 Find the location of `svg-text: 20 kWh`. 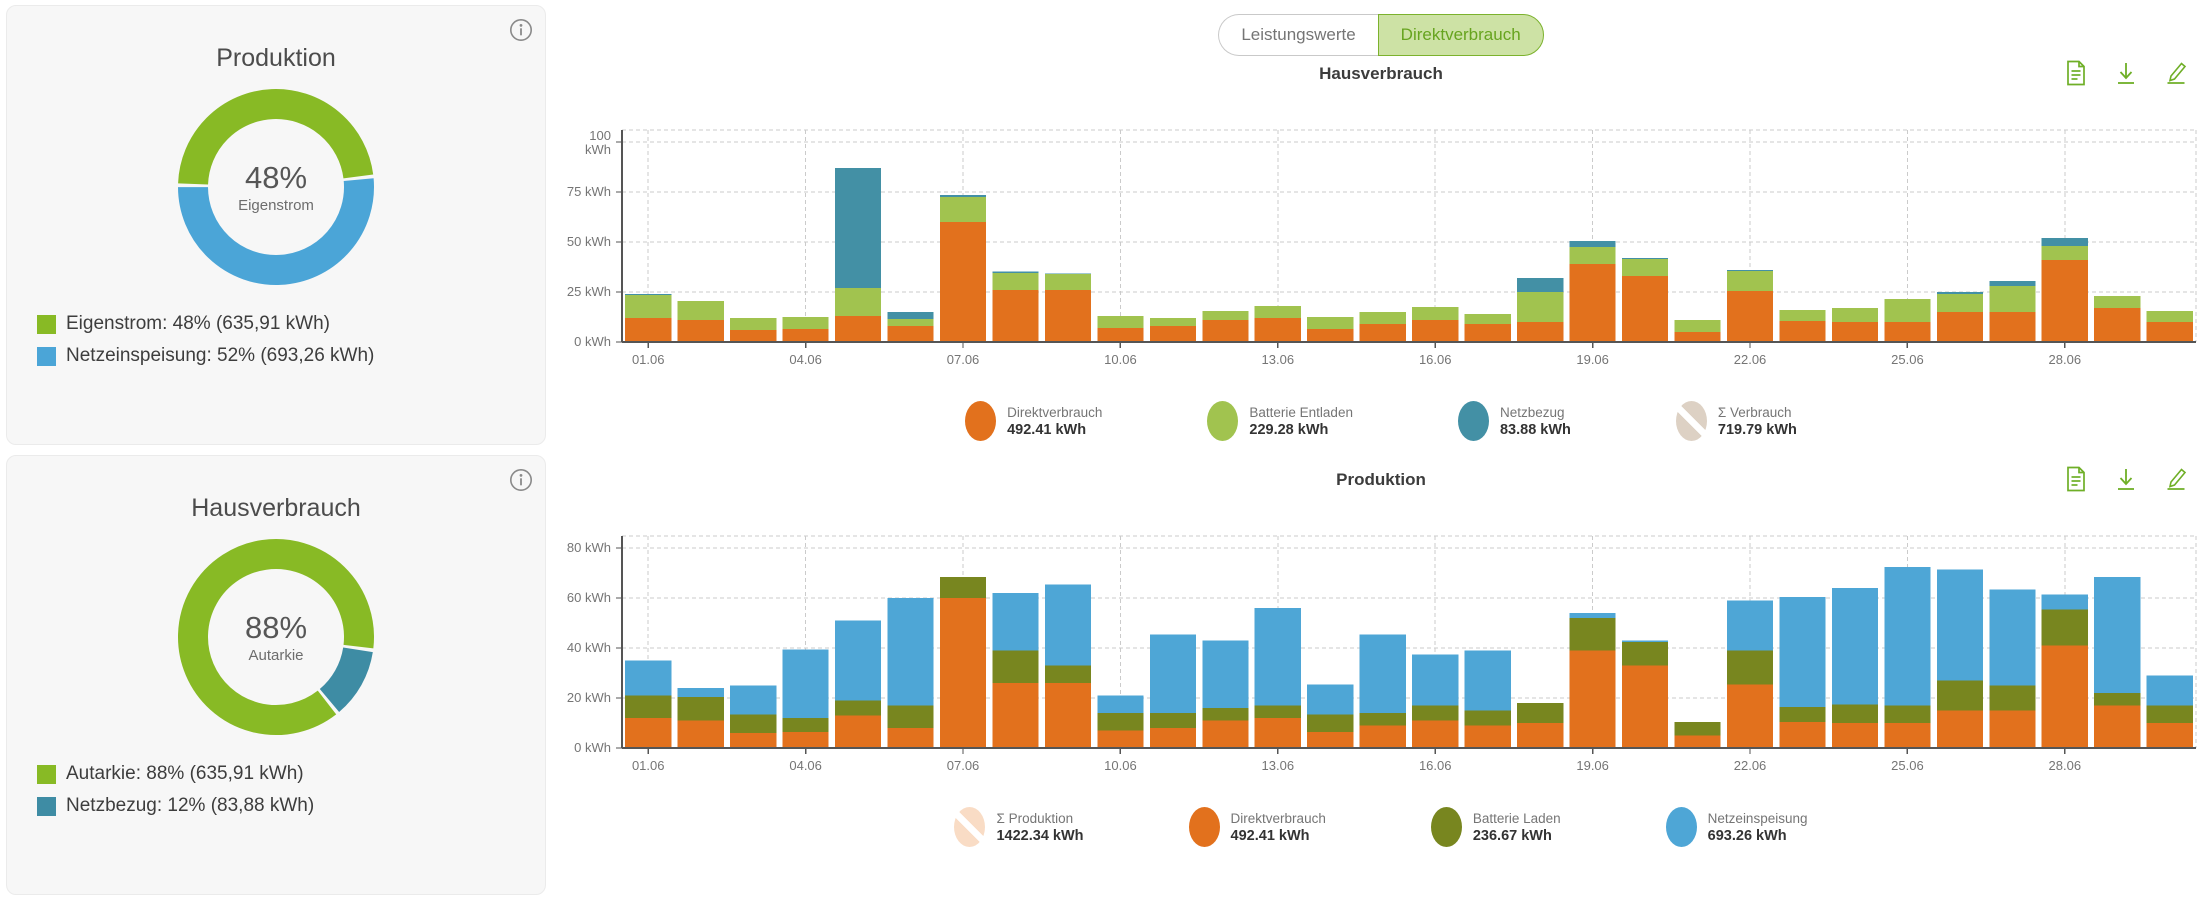

svg-text: 20 kWh is located at coordinates (589, 697).